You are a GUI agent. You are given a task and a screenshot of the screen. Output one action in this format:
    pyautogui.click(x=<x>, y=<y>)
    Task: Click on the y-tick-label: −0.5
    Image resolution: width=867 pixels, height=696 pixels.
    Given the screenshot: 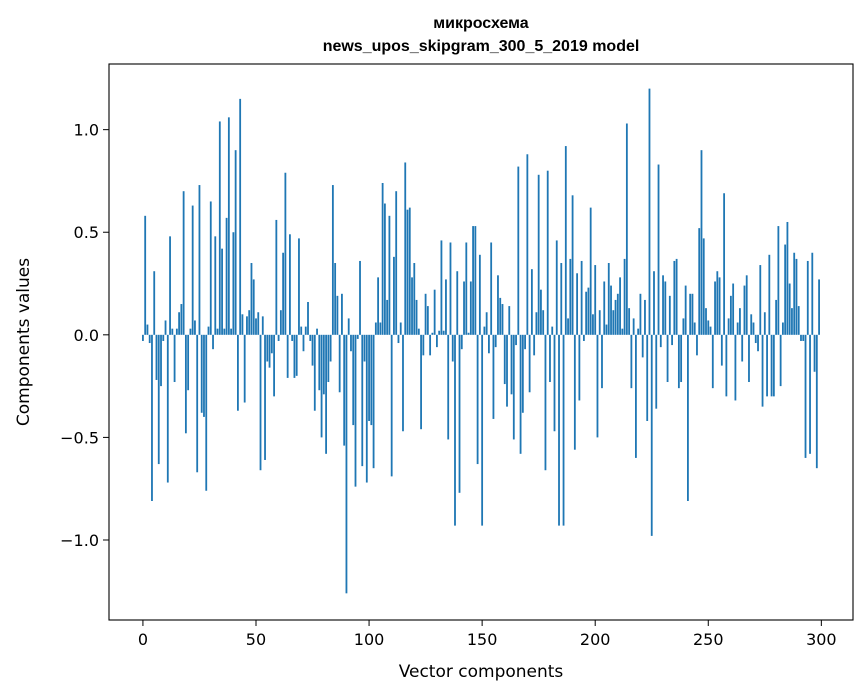 What is the action you would take?
    pyautogui.click(x=79, y=437)
    